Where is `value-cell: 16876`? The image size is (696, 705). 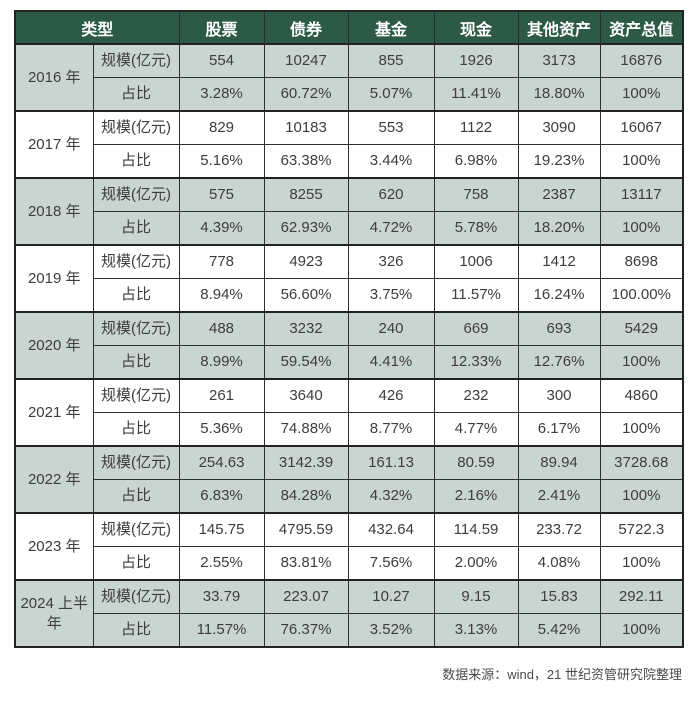
value-cell: 16876 is located at coordinates (641, 60).